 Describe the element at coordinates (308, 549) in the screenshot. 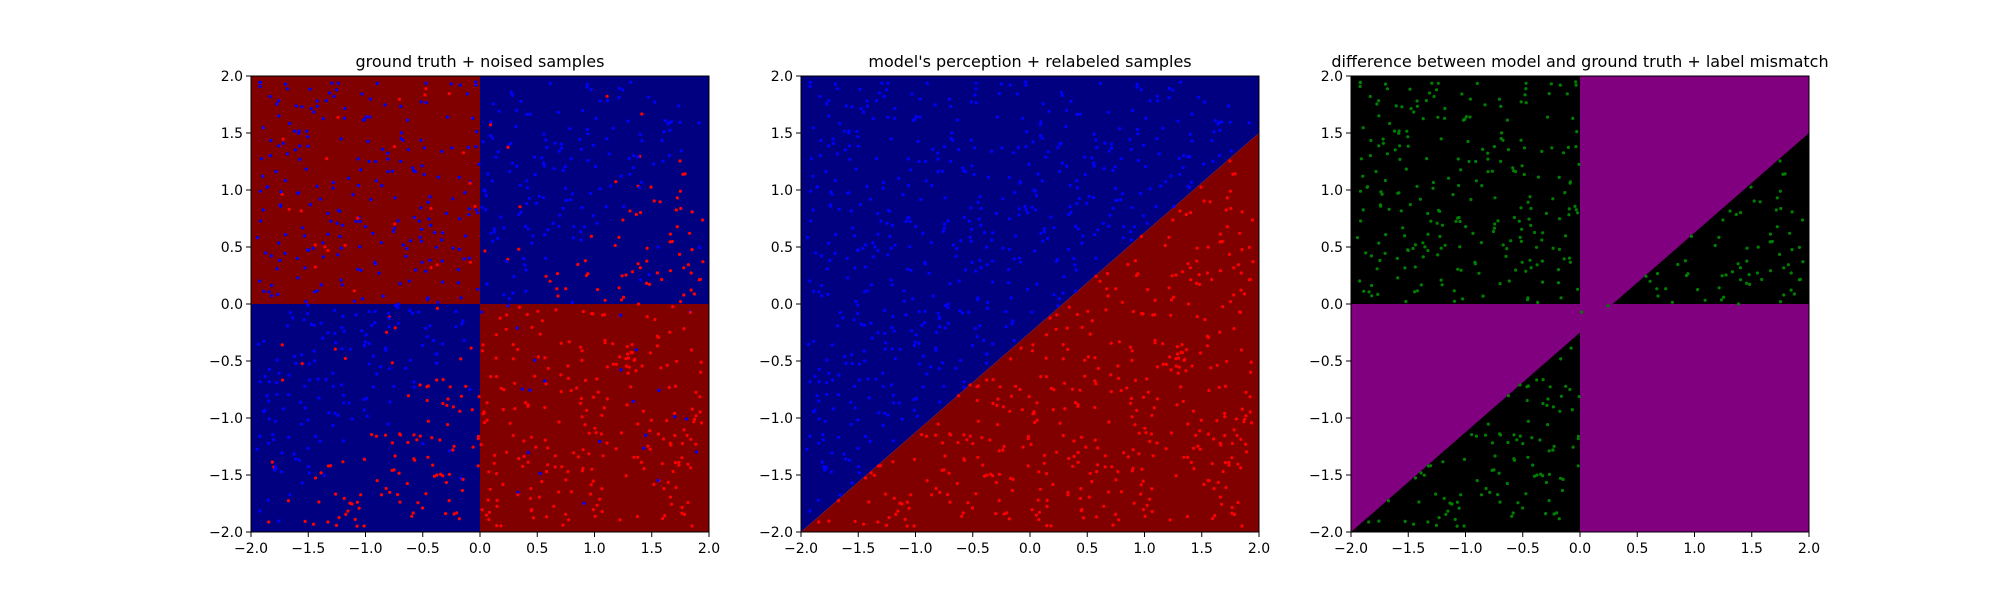

I see `x-tick-label: −1.5` at that location.